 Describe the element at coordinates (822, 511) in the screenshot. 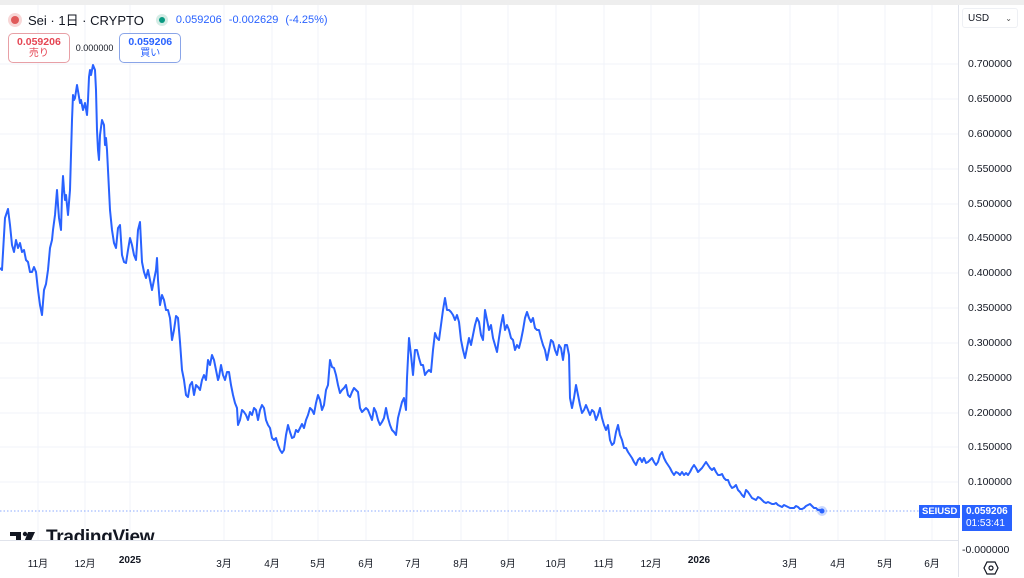

I see `last-point-marker` at that location.